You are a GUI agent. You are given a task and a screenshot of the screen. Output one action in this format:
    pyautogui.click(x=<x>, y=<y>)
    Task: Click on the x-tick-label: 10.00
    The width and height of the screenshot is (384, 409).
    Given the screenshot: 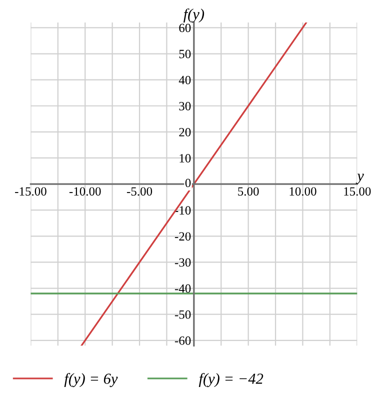 What is the action you would take?
    pyautogui.click(x=303, y=191)
    